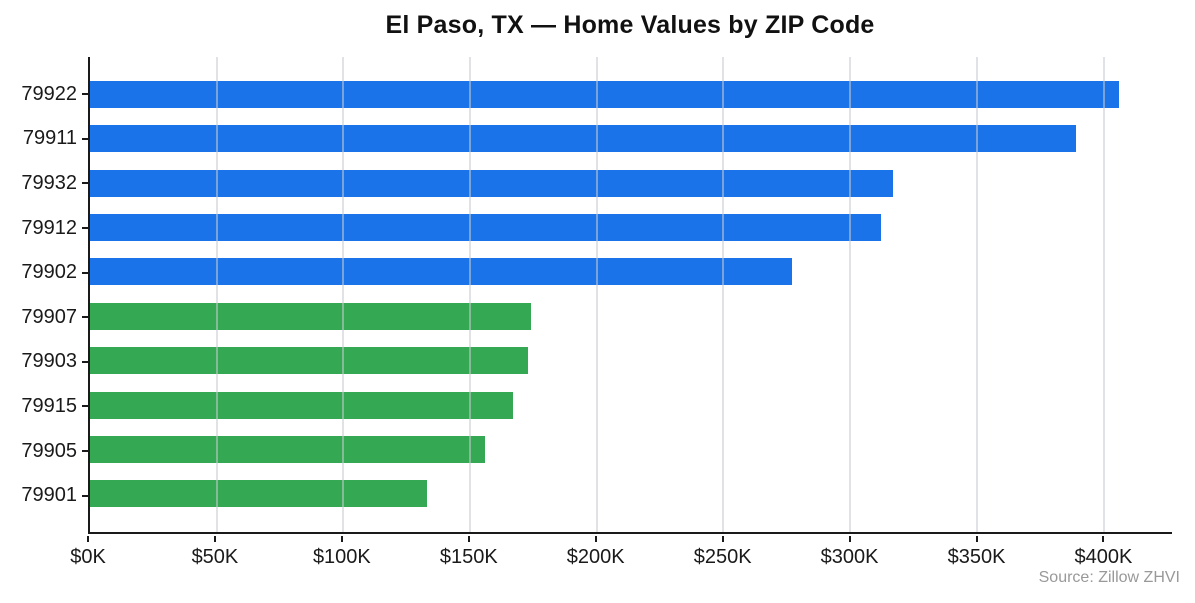  Describe the element at coordinates (49, 93) in the screenshot. I see `y-tick-label-79922: 79922` at that location.